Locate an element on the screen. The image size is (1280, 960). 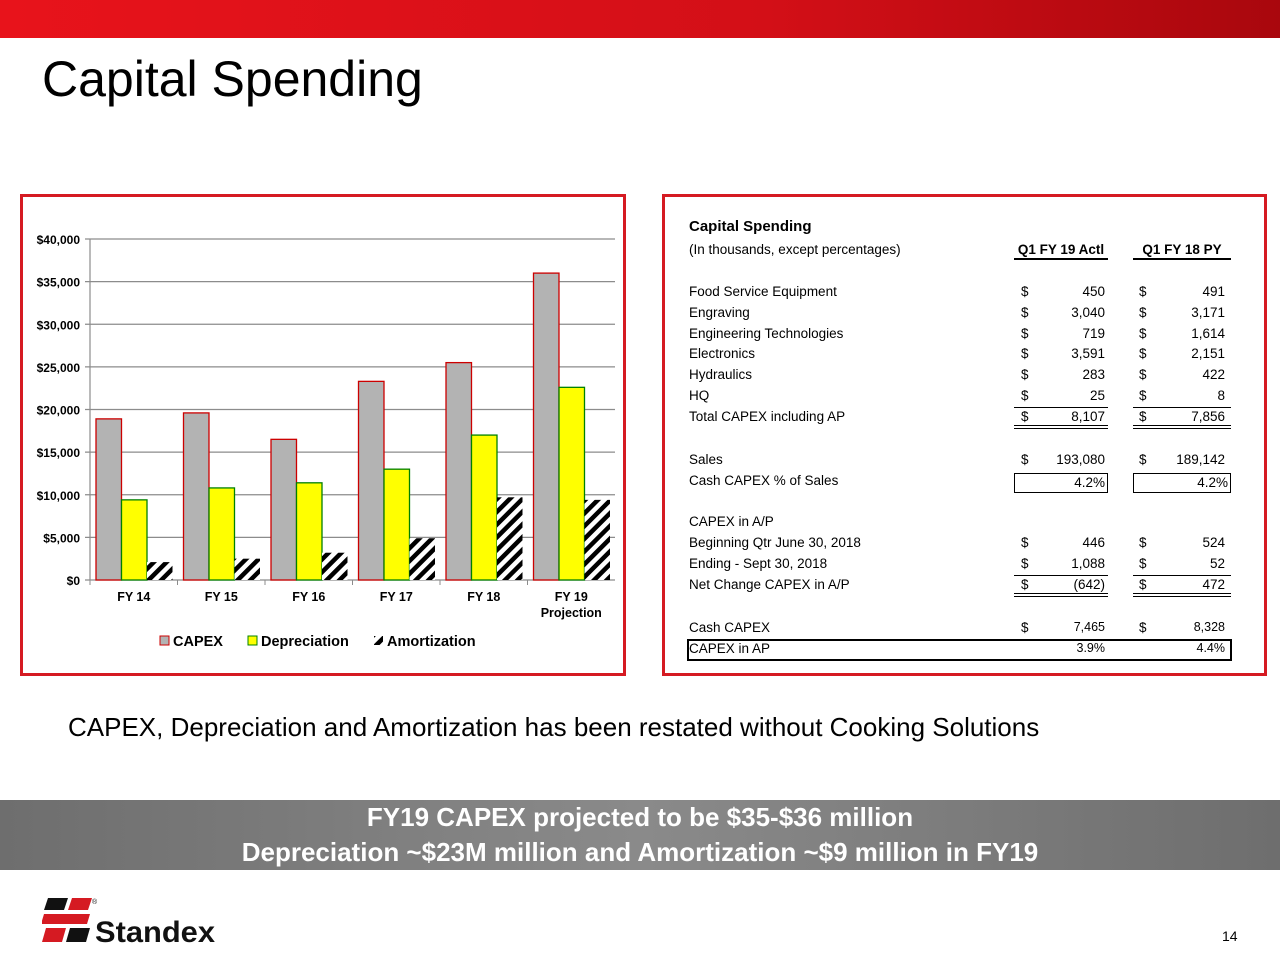
cell-q1-fy18: 8,328 is located at coordinates (1209, 627).